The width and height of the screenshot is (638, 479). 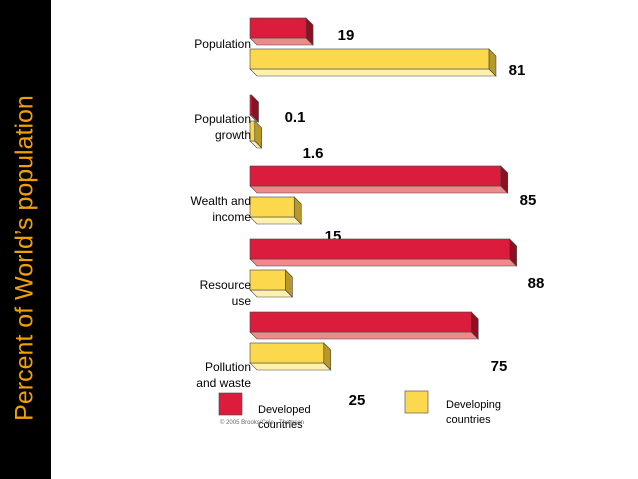 What do you see at coordinates (379, 189) in the screenshot?
I see `bar-developed-3-depth` at bounding box center [379, 189].